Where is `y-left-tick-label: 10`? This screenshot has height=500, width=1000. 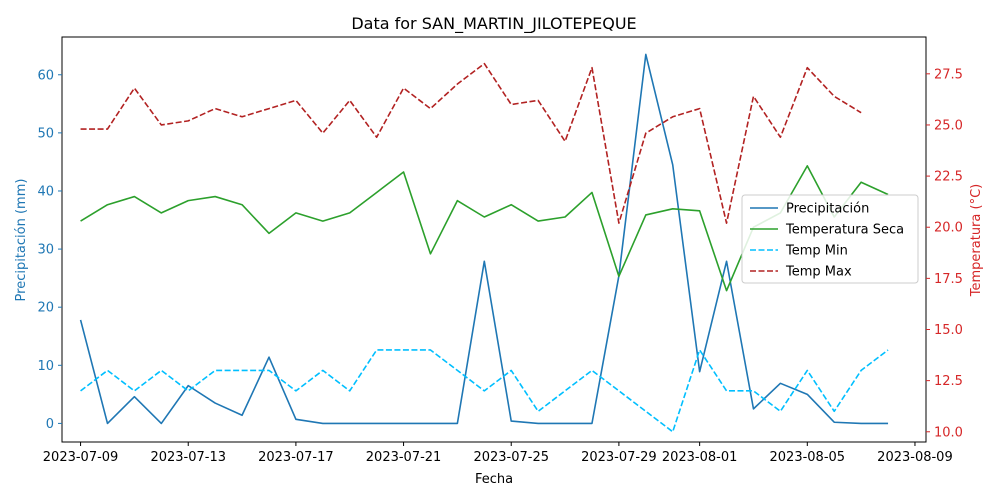 y-left-tick-label: 10 is located at coordinates (45, 366).